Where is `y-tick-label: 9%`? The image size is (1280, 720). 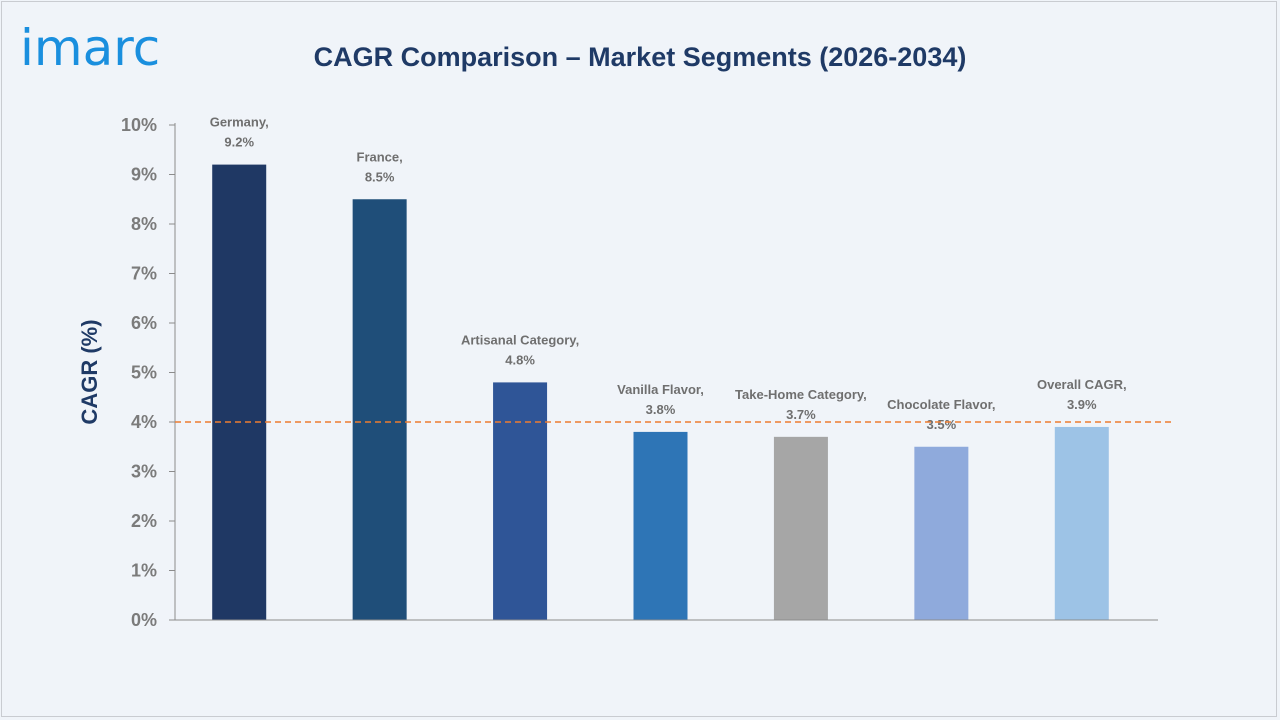 y-tick-label: 9% is located at coordinates (144, 175).